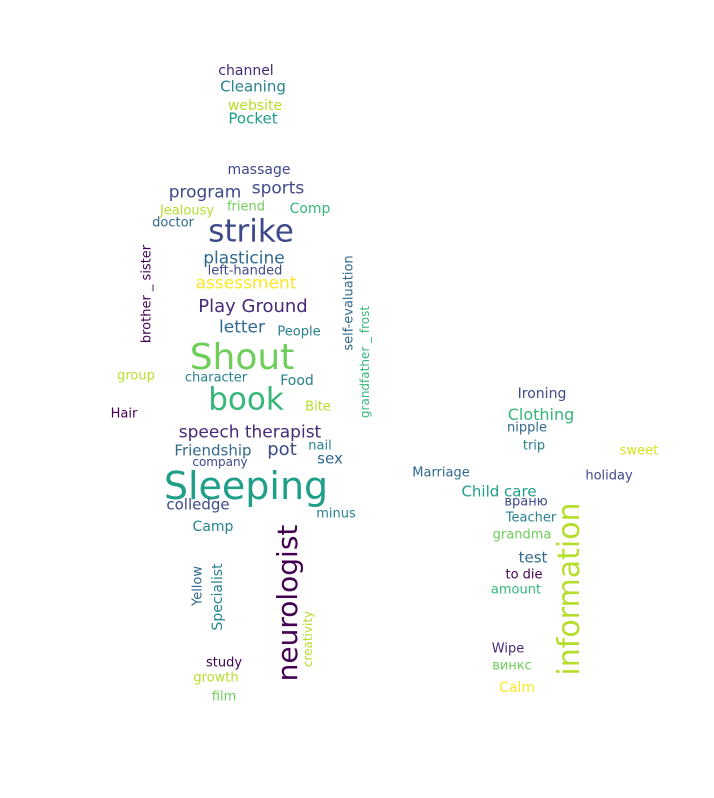 This screenshot has width=714, height=798. Describe the element at coordinates (441, 473) in the screenshot. I see `word-marriage: Marriage` at that location.